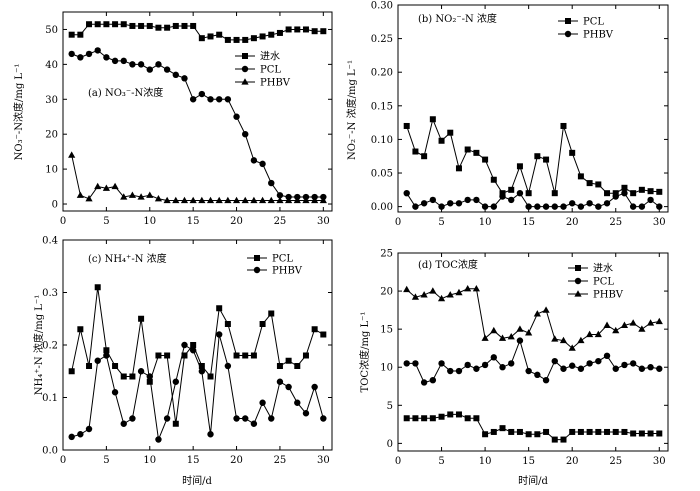 Image resolution: width=700 pixels, height=491 pixels. Describe the element at coordinates (38, 345) in the screenshot. I see `ylabel-c: NH₄⁺-N 浓度/mg L⁻¹` at that location.